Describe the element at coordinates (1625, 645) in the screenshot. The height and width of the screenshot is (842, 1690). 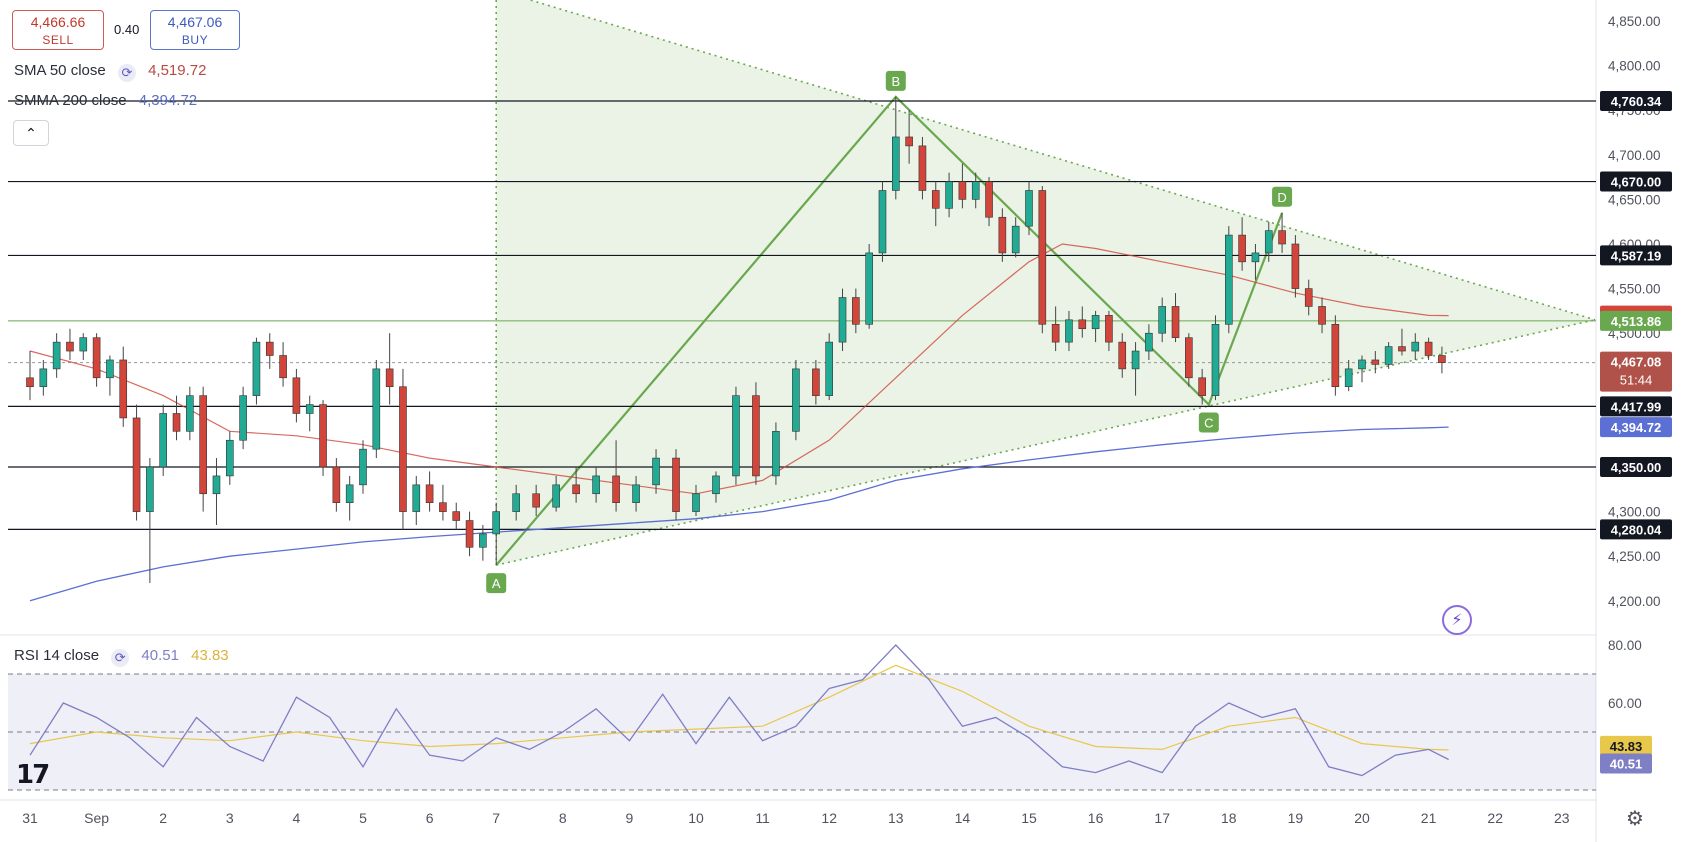
I see `rsi-axis-tick: 80.00` at that location.